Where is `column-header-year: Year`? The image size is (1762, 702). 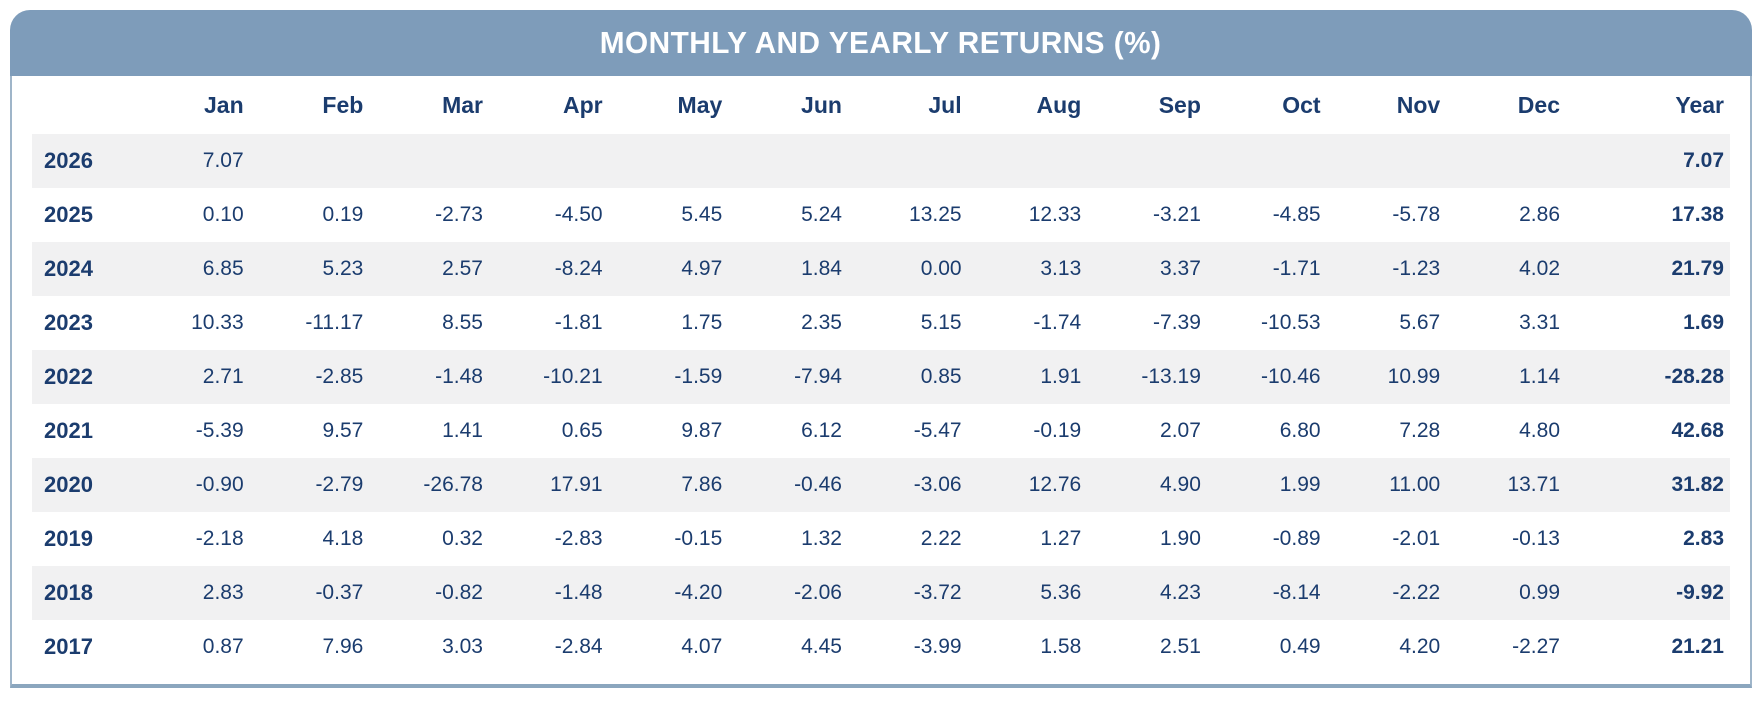 column-header-year: Year is located at coordinates (1699, 104).